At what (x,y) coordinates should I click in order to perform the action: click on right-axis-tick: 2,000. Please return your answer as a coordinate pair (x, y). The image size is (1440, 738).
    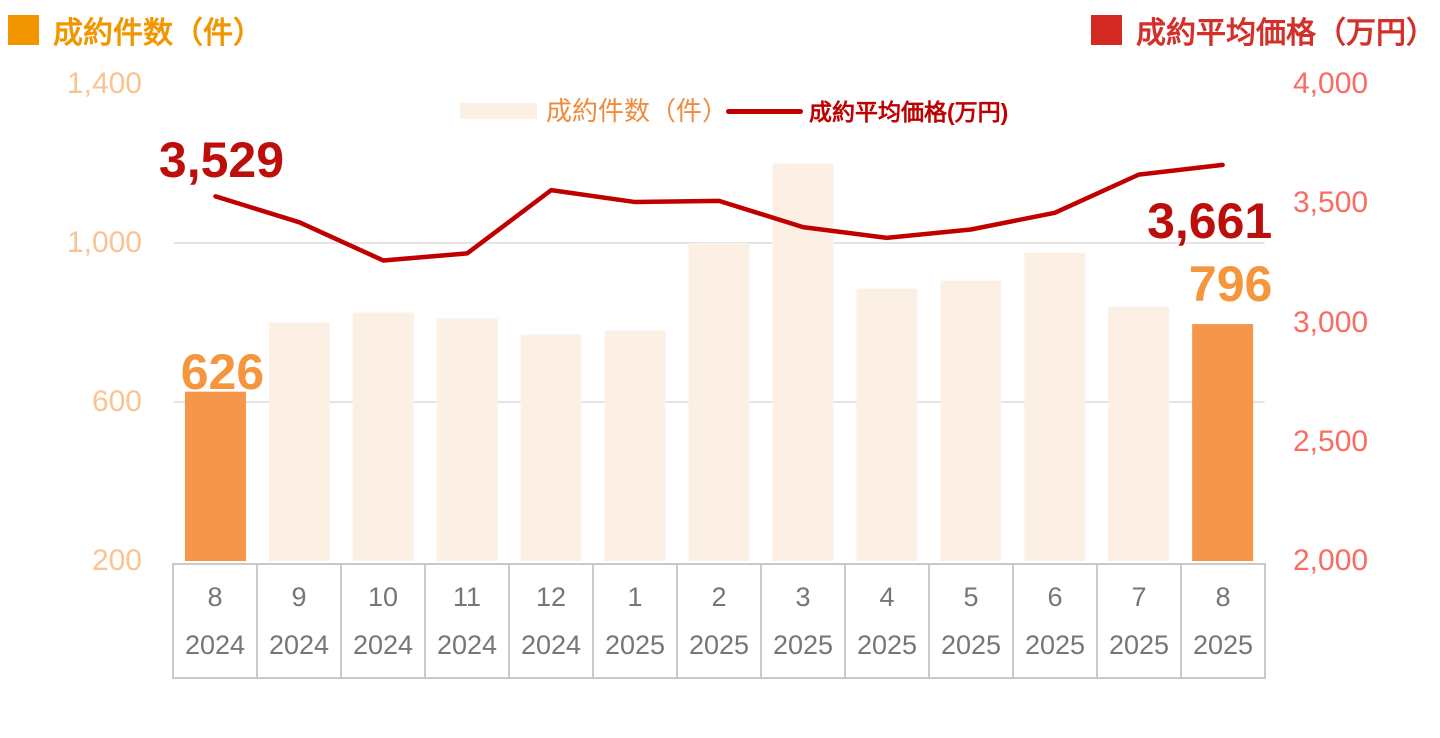
    Looking at the image, I should click on (1331, 560).